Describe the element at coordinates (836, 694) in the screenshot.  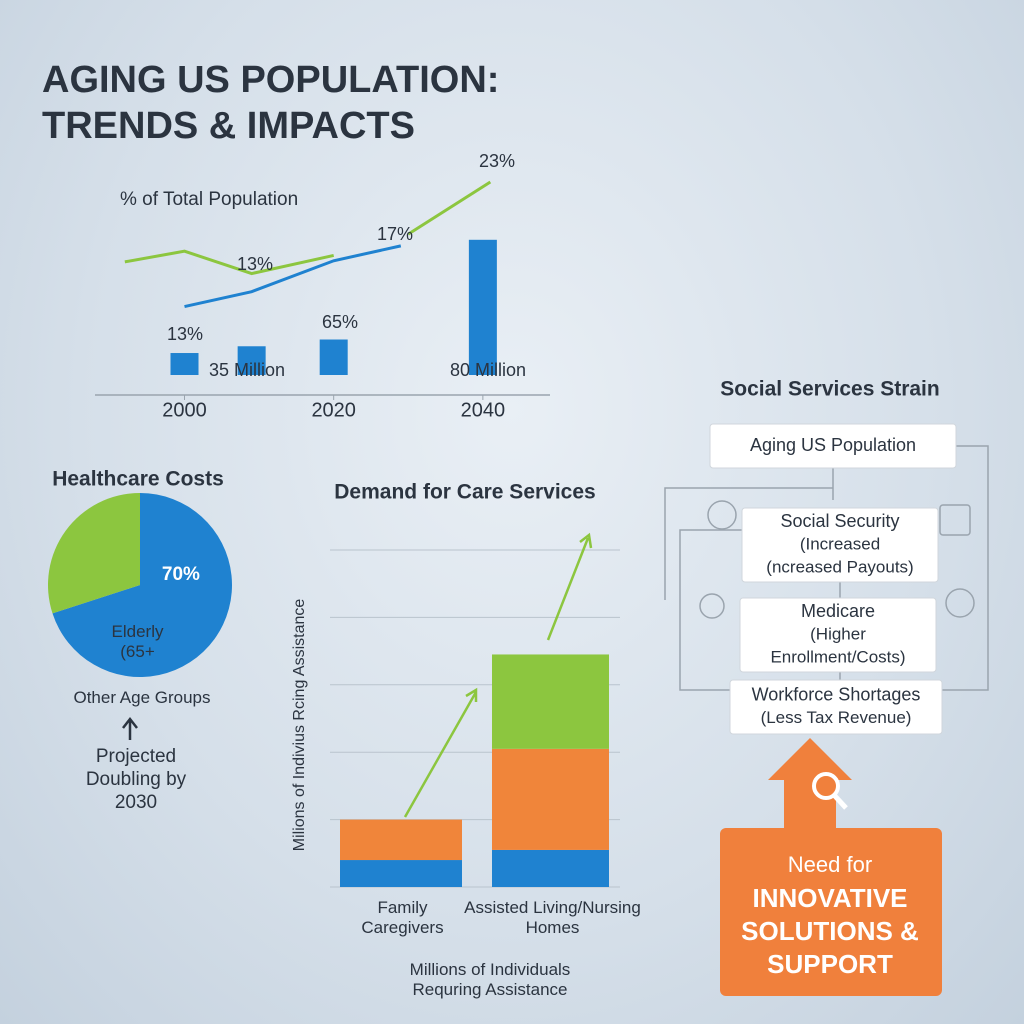
I see `node-label: Workforce Shortages` at that location.